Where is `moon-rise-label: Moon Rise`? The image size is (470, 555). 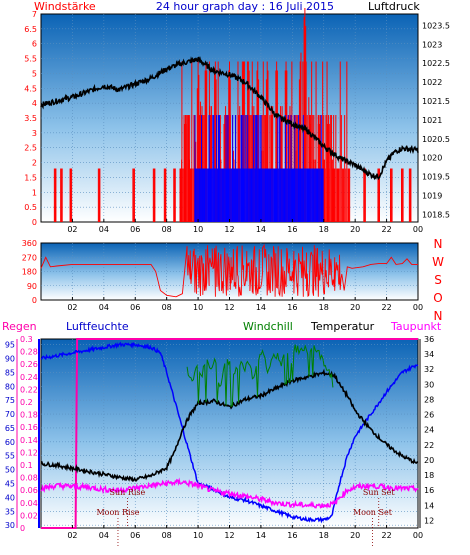
moon-rise-label: Moon Rise is located at coordinates (117, 512).